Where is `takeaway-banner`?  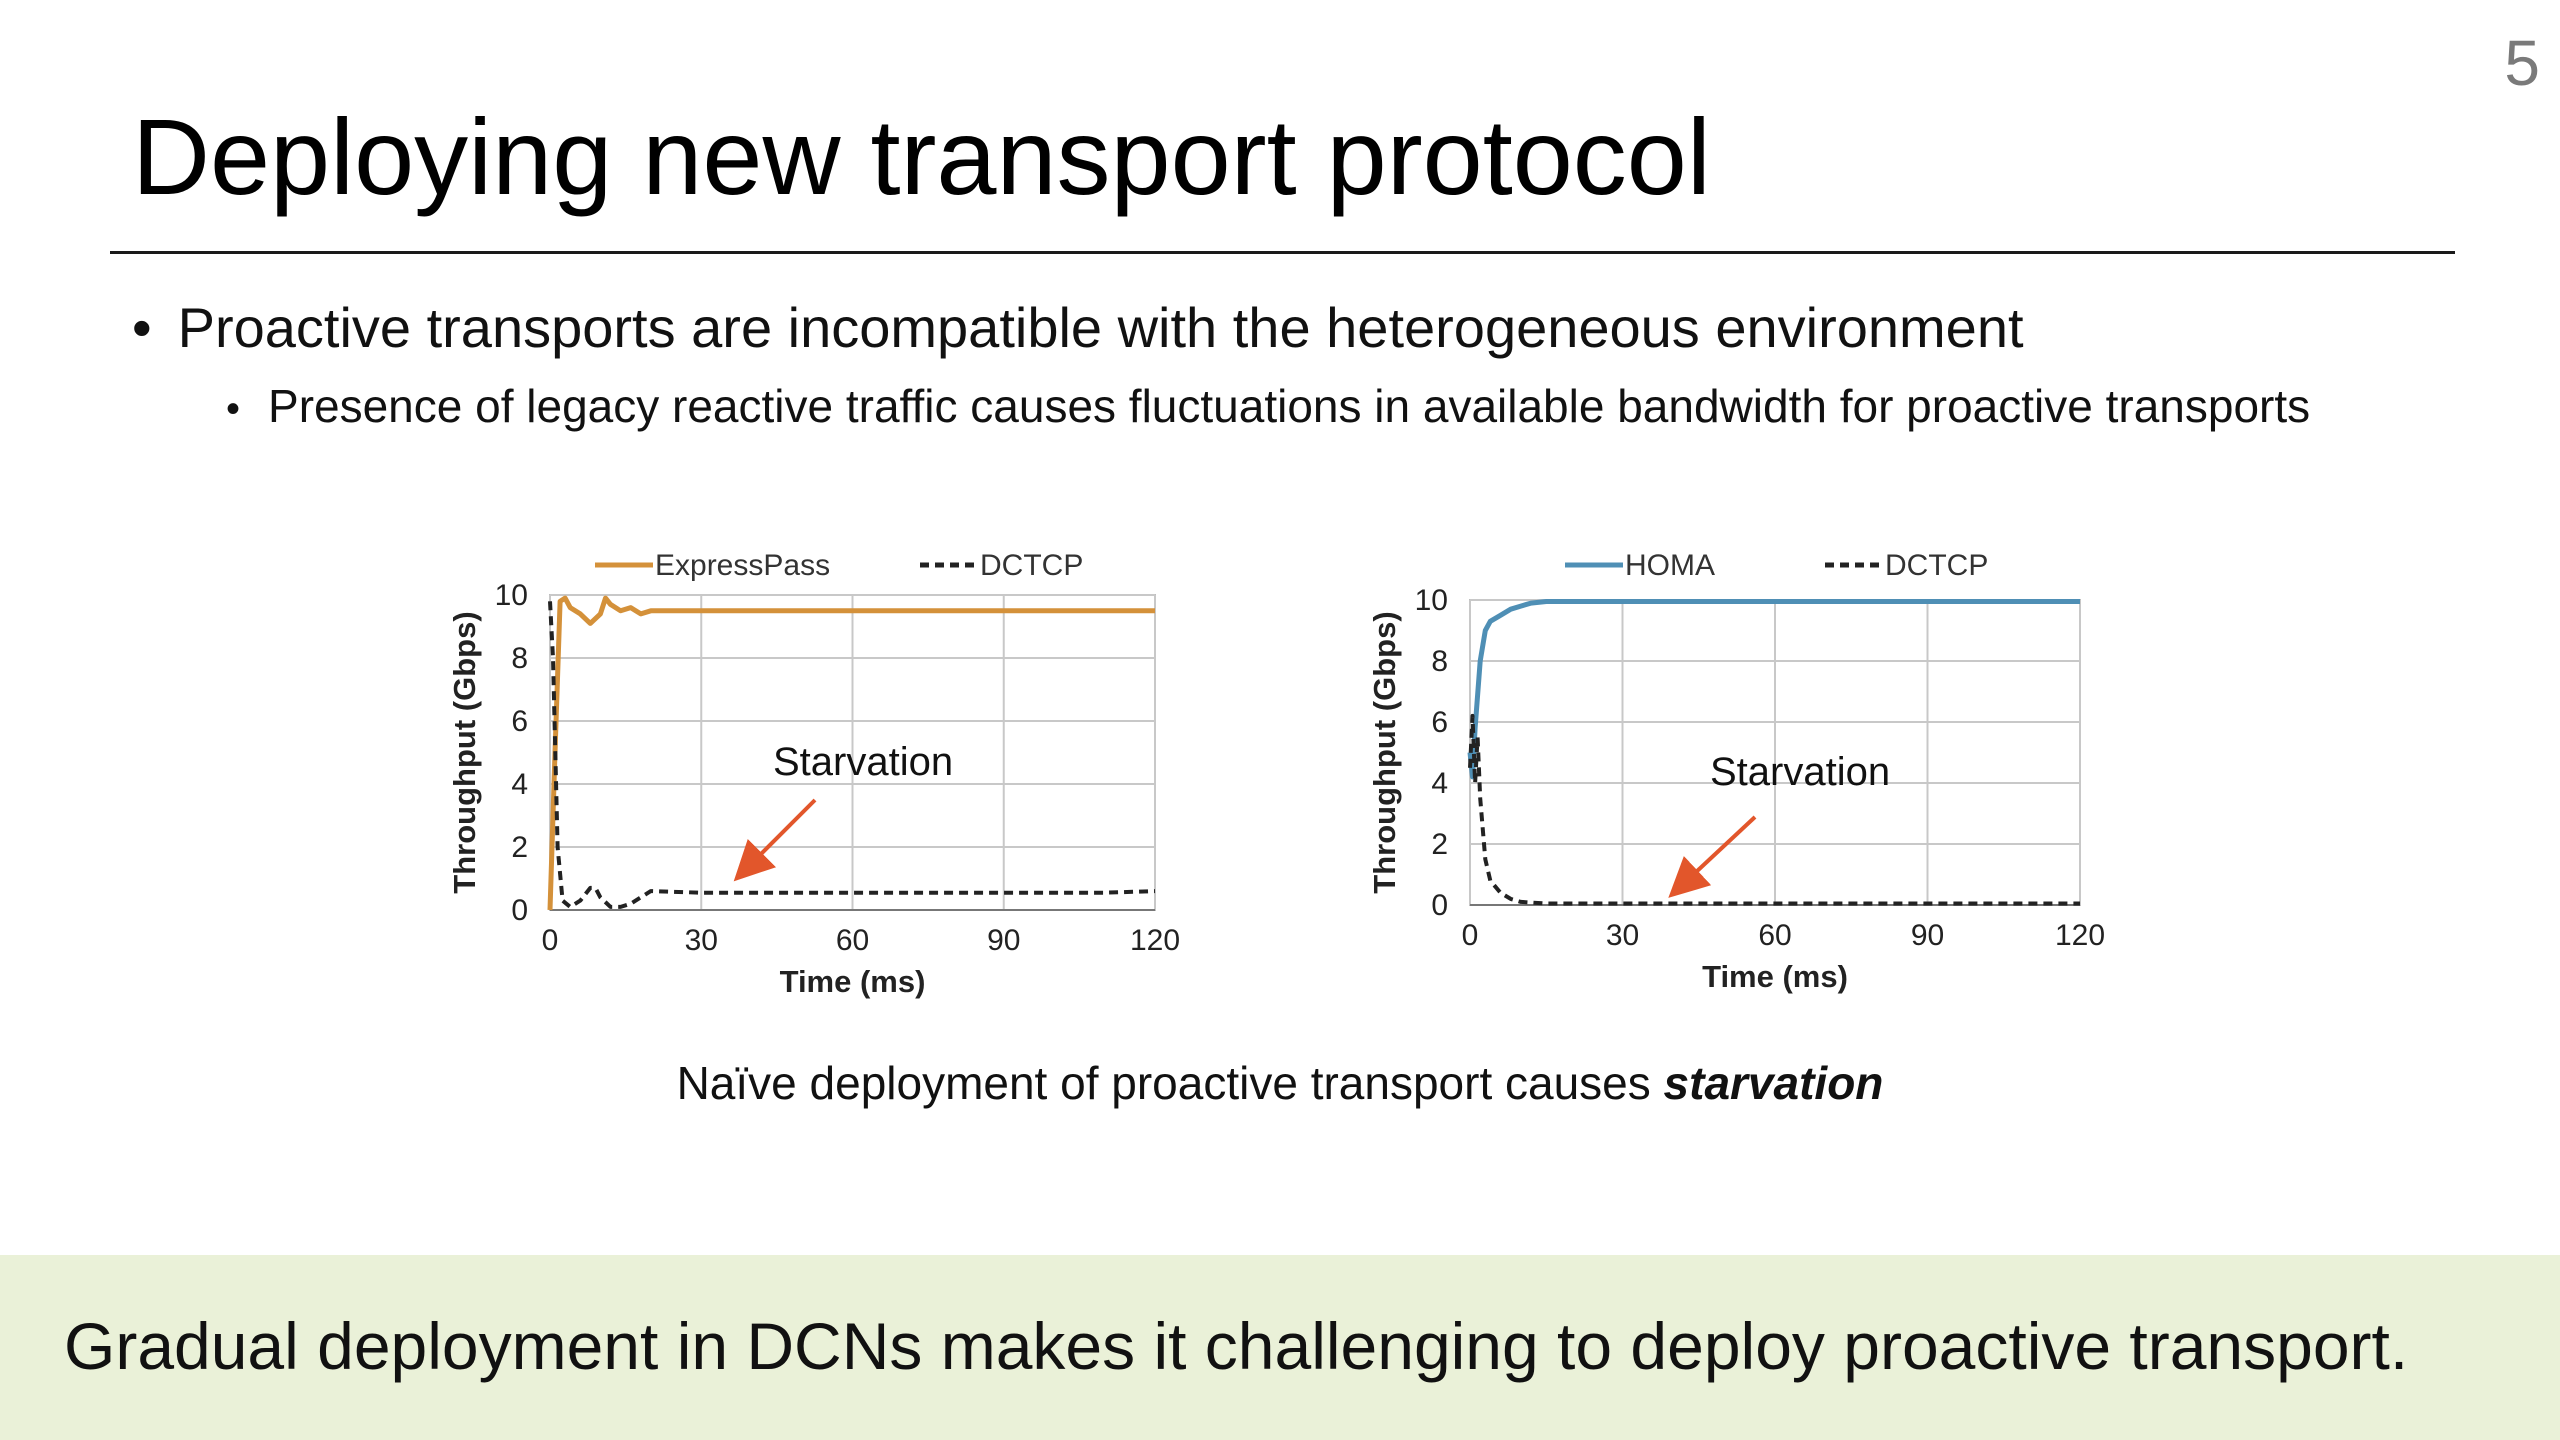 takeaway-banner is located at coordinates (1280, 1347).